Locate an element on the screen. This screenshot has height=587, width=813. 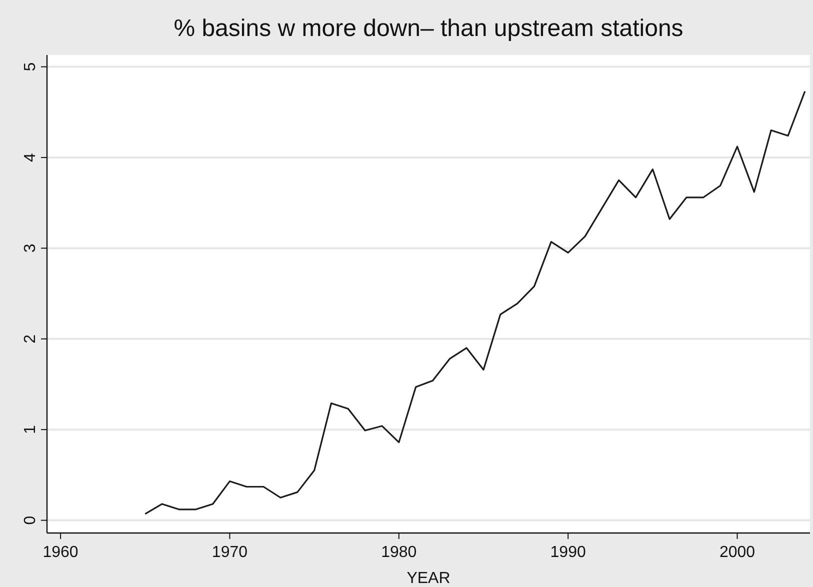
x-tick-label: 1980 is located at coordinates (399, 552).